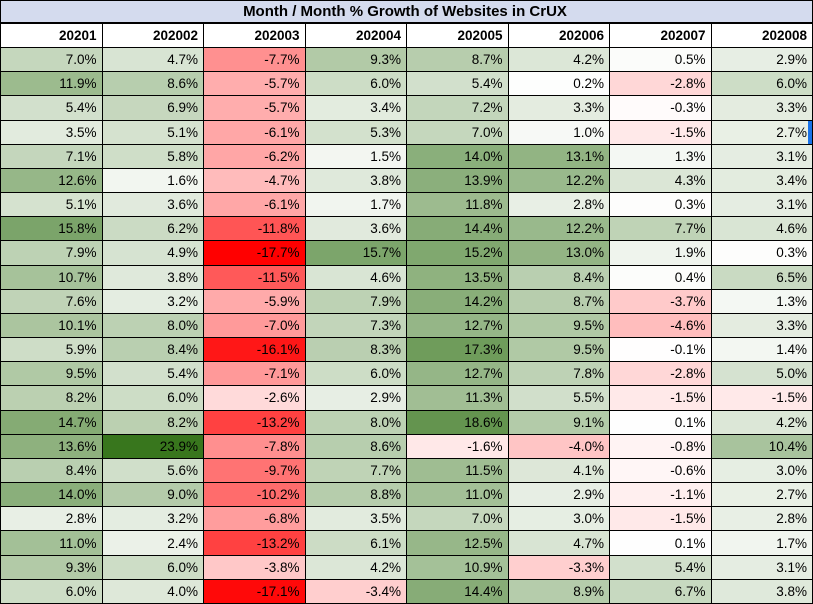  I want to click on cell: 11.5%, so click(457, 470).